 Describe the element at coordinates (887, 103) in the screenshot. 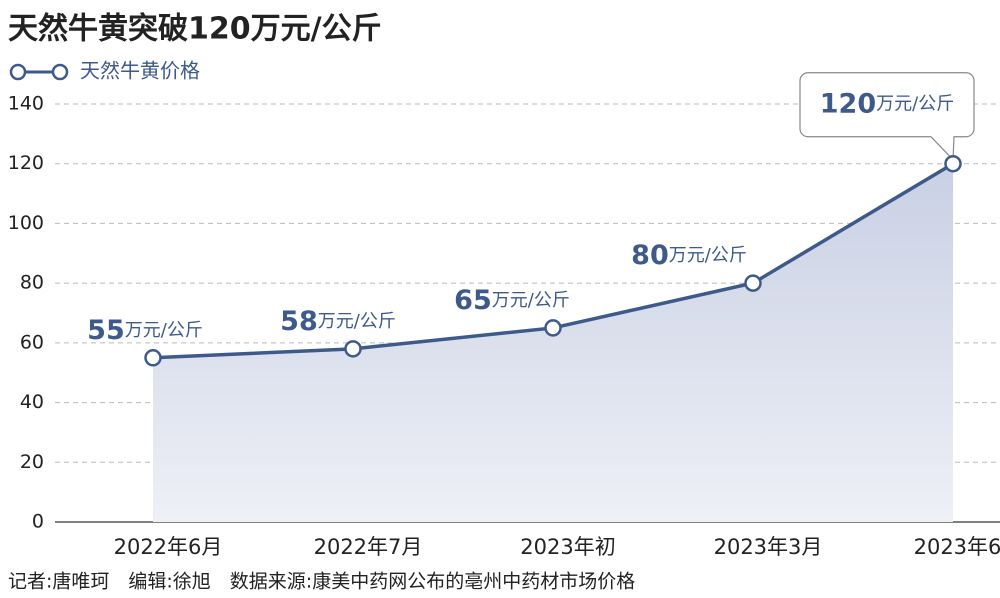

I see `data-label: 120万元/公斤` at that location.